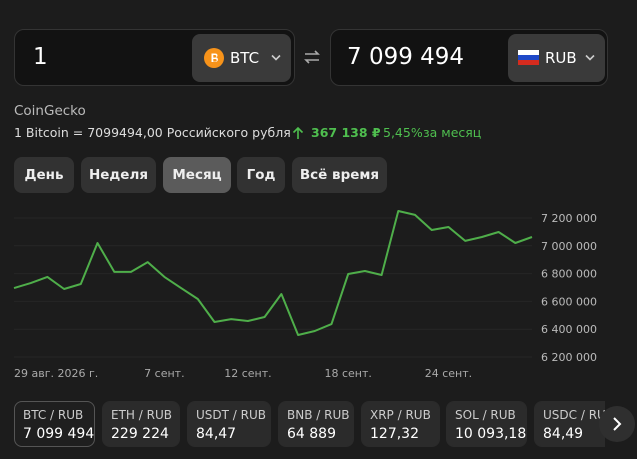 The image size is (637, 459). What do you see at coordinates (245, 58) in the screenshot?
I see `from-currency: BTC` at bounding box center [245, 58].